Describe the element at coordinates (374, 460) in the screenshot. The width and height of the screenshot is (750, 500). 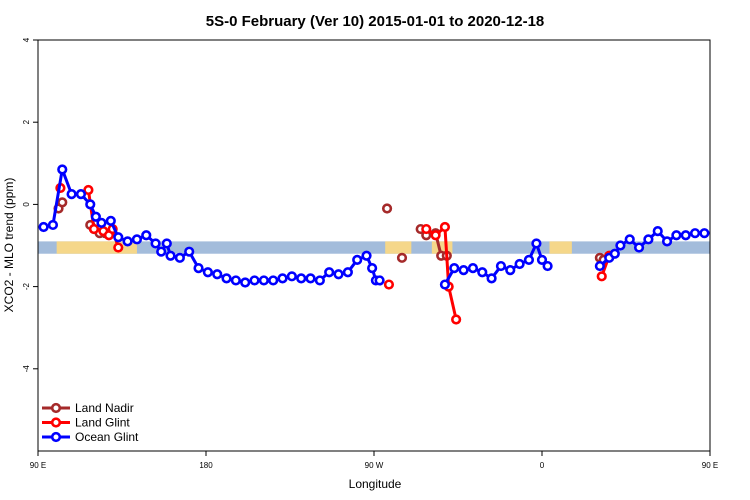
I see `x-axis: 90 E 180 90 W 0 90 E` at that location.